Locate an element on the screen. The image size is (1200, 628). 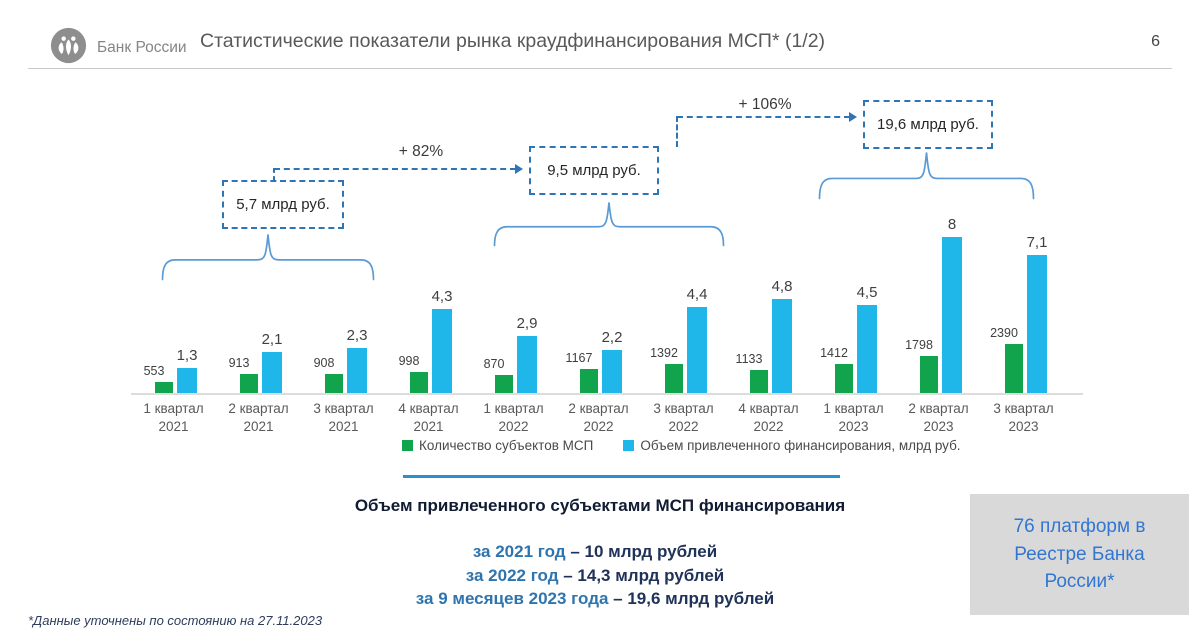
legend-label-subjects: Количество субъектов МСП is located at coordinates (506, 445).